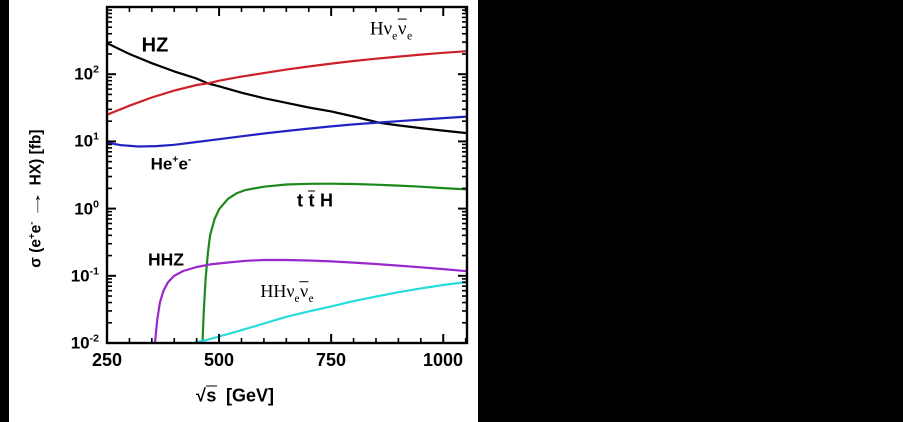  Describe the element at coordinates (107, 360) in the screenshot. I see `x-tick-label-250: 250` at that location.